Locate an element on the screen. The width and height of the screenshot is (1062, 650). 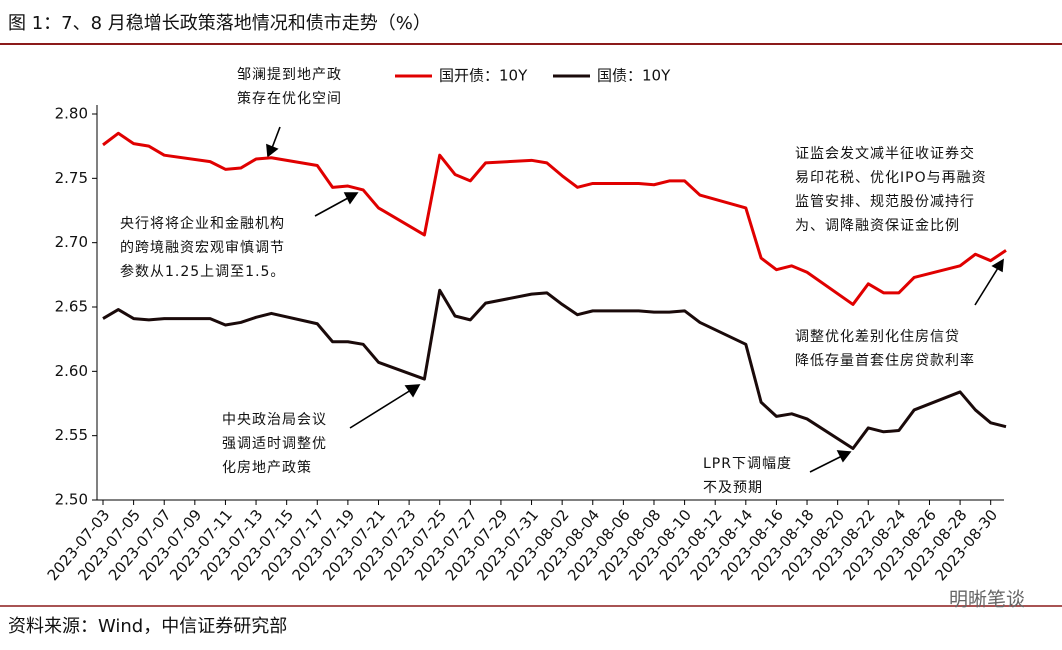
annotation: 证监会发文减半征收证券交 is located at coordinates (885, 153).